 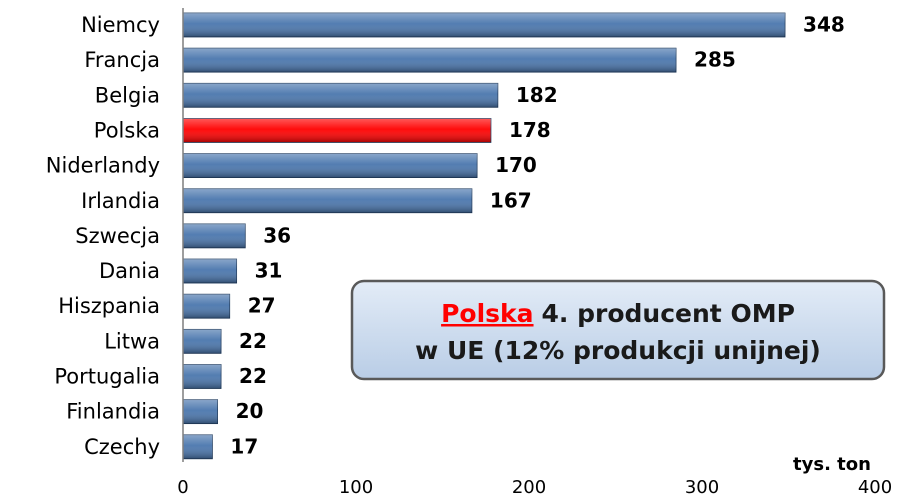 I want to click on value-label: 170, so click(x=516, y=165).